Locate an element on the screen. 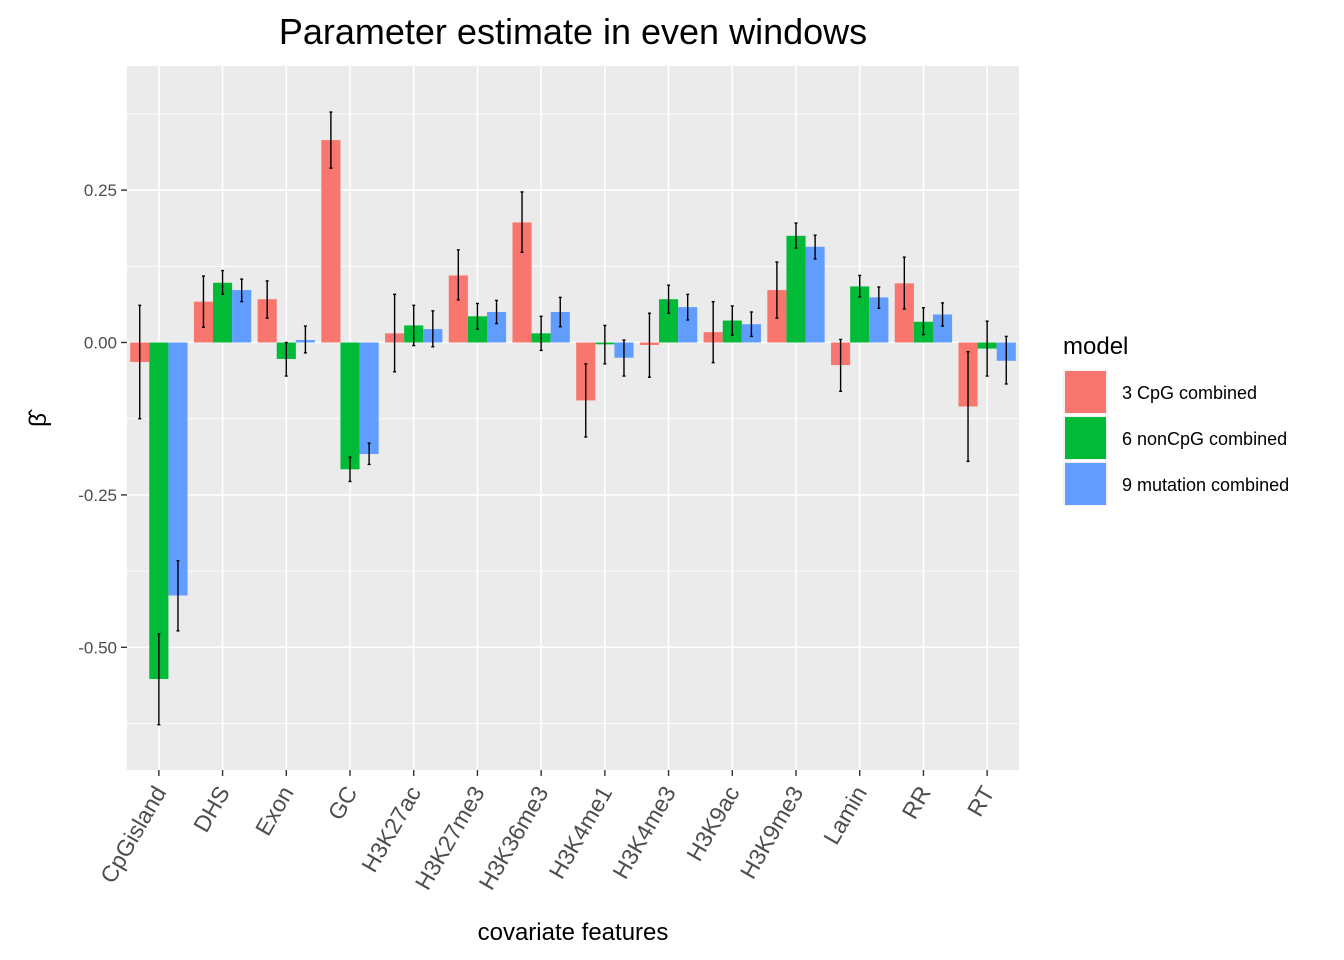  y-axis: 0.25 0.00 -0.25 -0.50 is located at coordinates (102, 419).